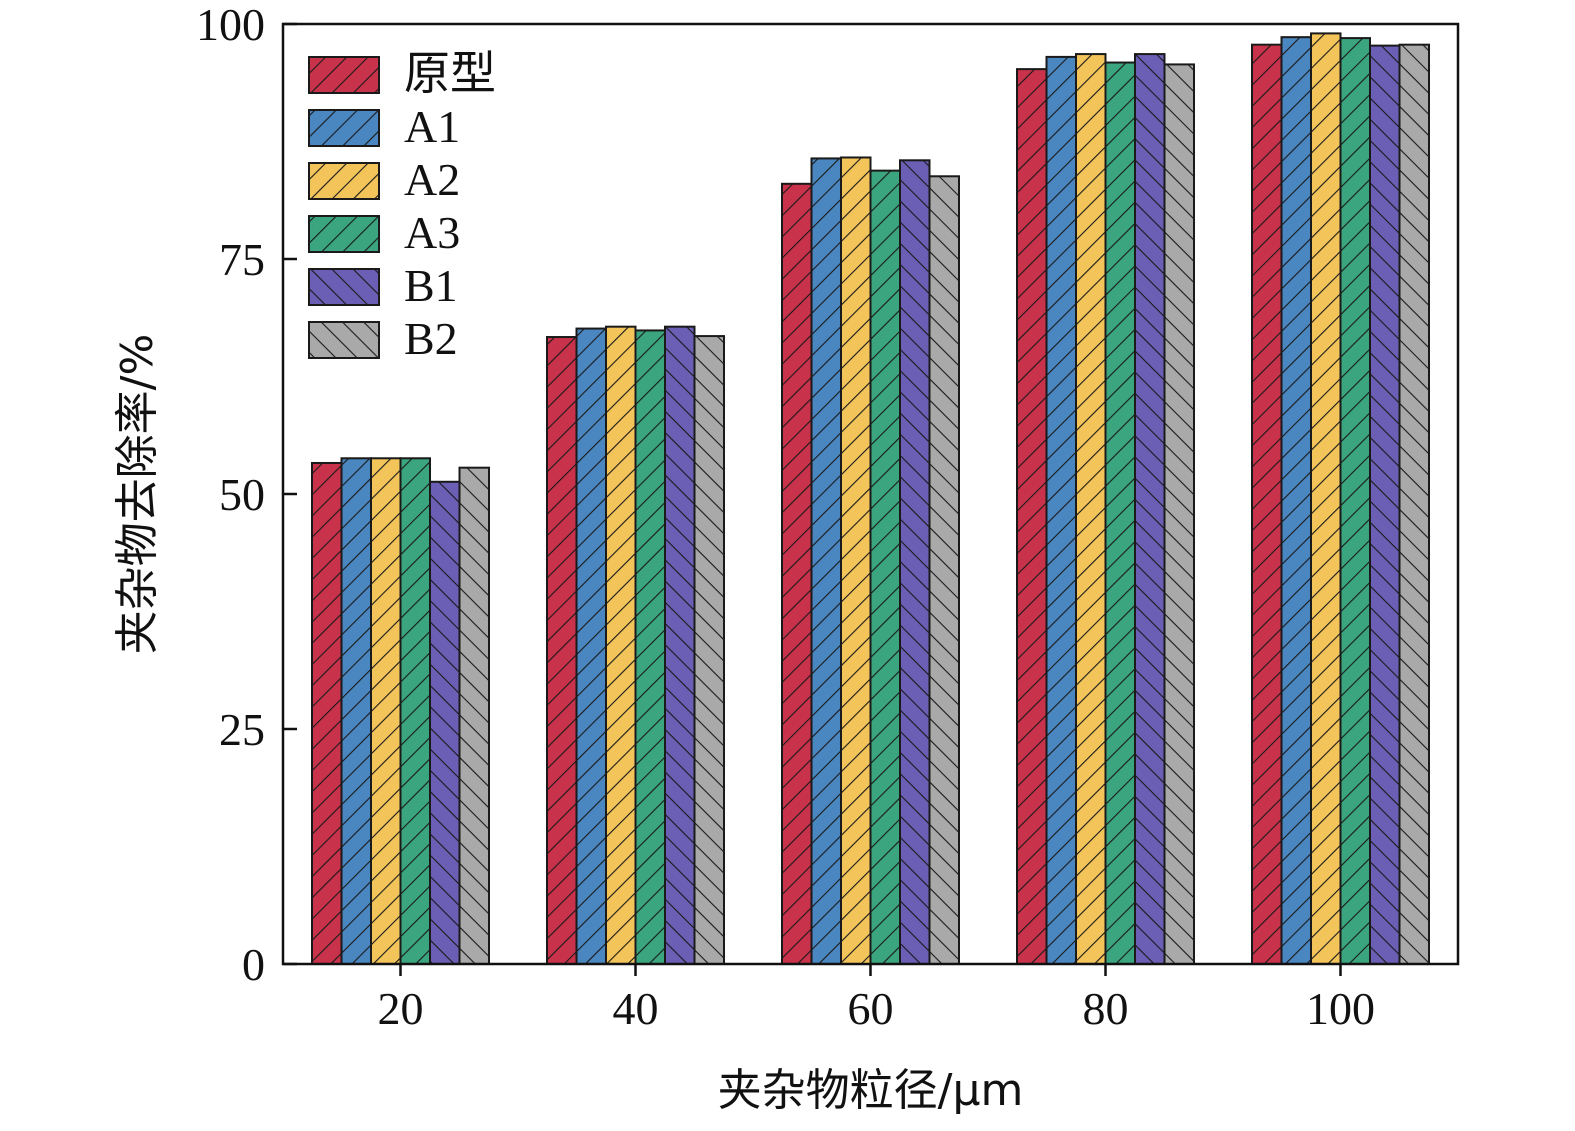 The image size is (1575, 1131). What do you see at coordinates (797, 574) in the screenshot?
I see `bar-原型-60` at bounding box center [797, 574].